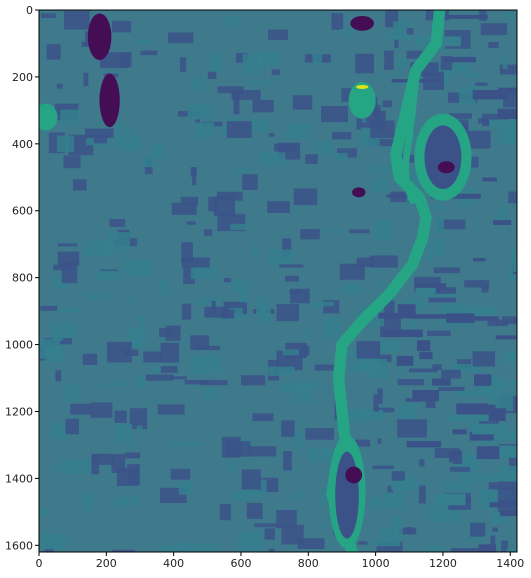  What do you see at coordinates (39, 563) in the screenshot?
I see `x-tick-label: 0` at bounding box center [39, 563].